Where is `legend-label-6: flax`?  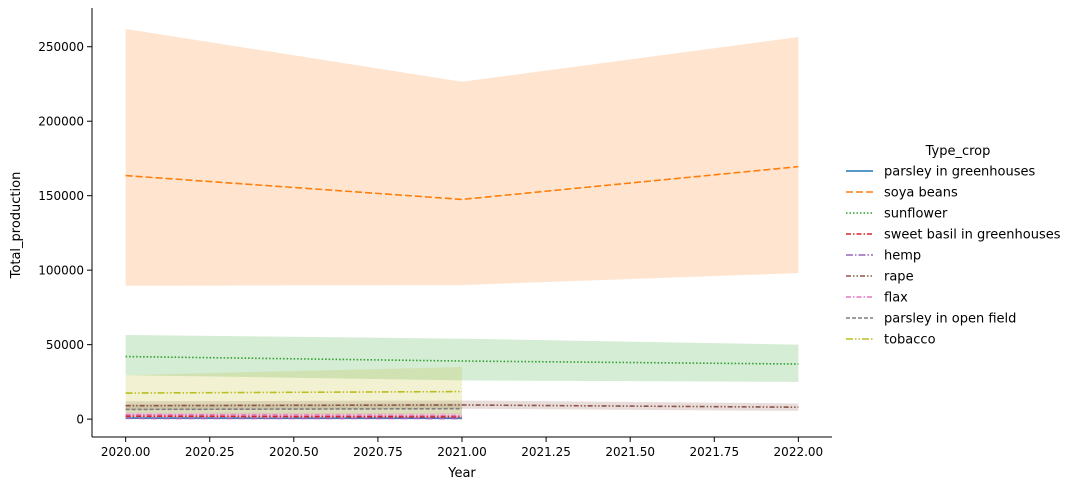
legend-label-6: flax is located at coordinates (896, 298).